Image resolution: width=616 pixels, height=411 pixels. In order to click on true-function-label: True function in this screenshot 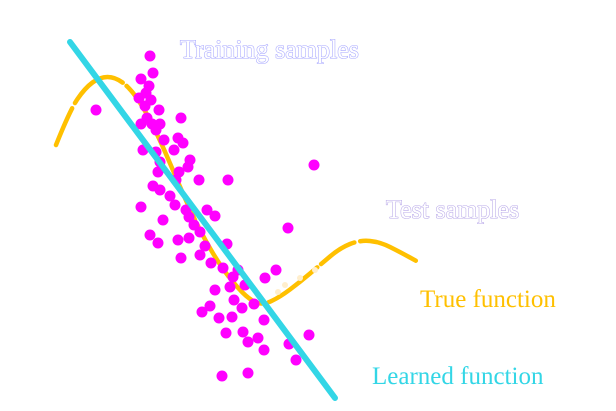, I will do `click(488, 299)`.